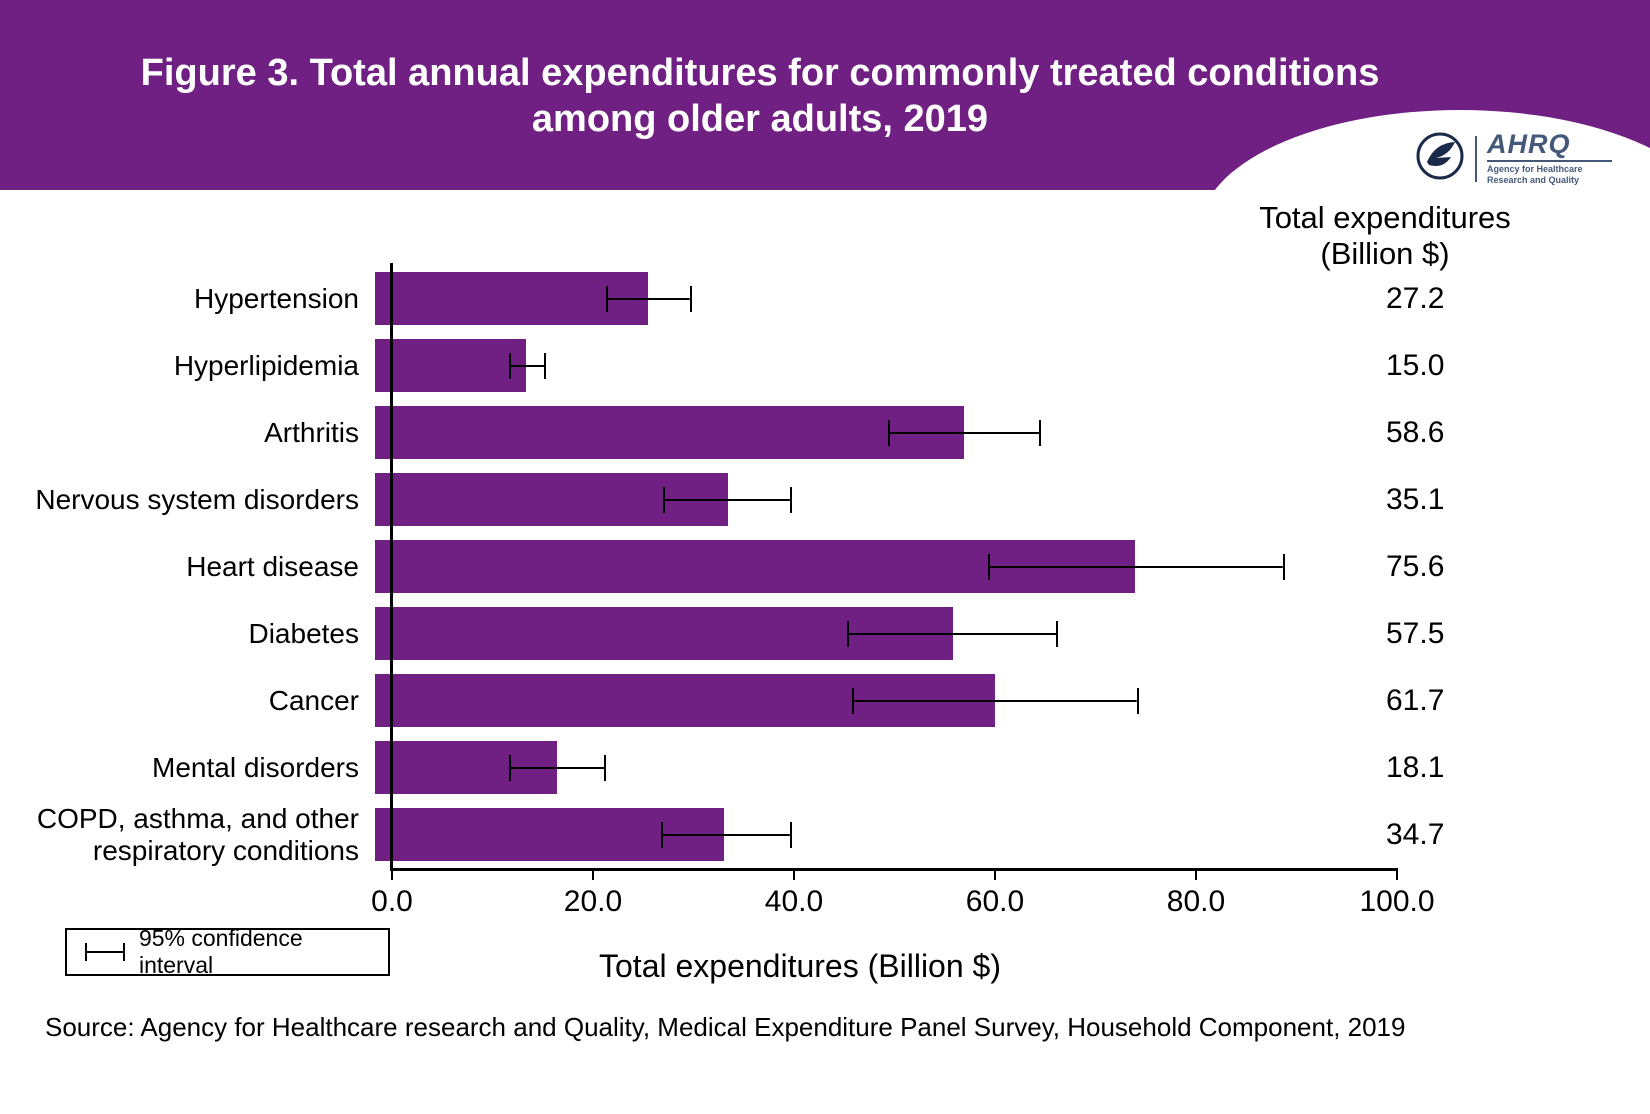  I want to click on x-tick-label: 40.0, so click(794, 901).